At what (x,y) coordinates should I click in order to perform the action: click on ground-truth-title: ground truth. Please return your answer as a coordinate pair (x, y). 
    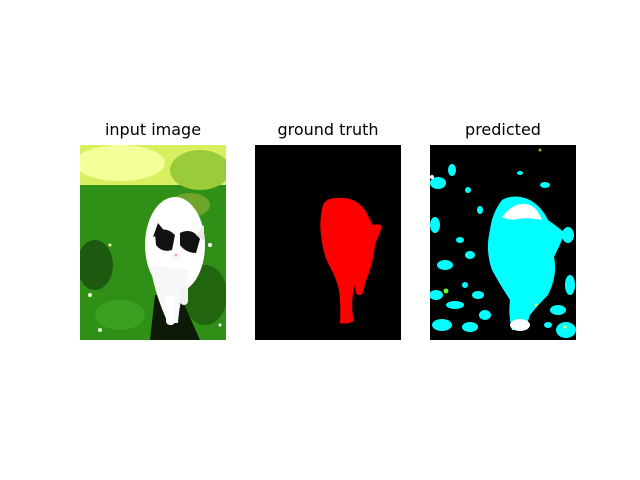
    Looking at the image, I should click on (328, 129).